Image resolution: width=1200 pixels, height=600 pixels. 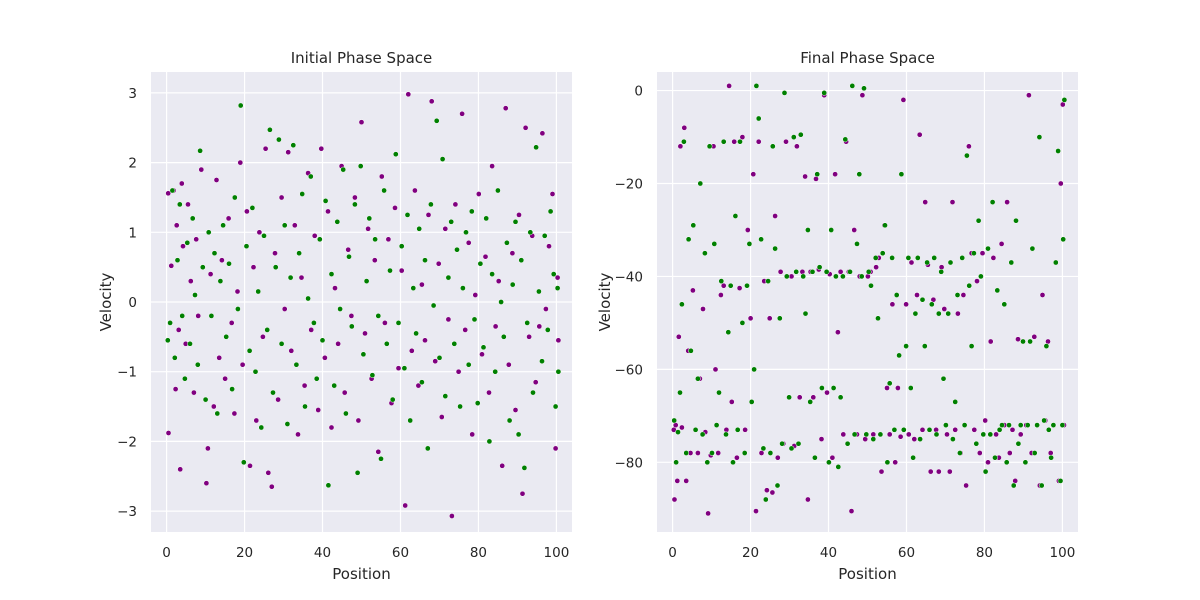 I want to click on x-tick-label: 20, so click(x=750, y=553).